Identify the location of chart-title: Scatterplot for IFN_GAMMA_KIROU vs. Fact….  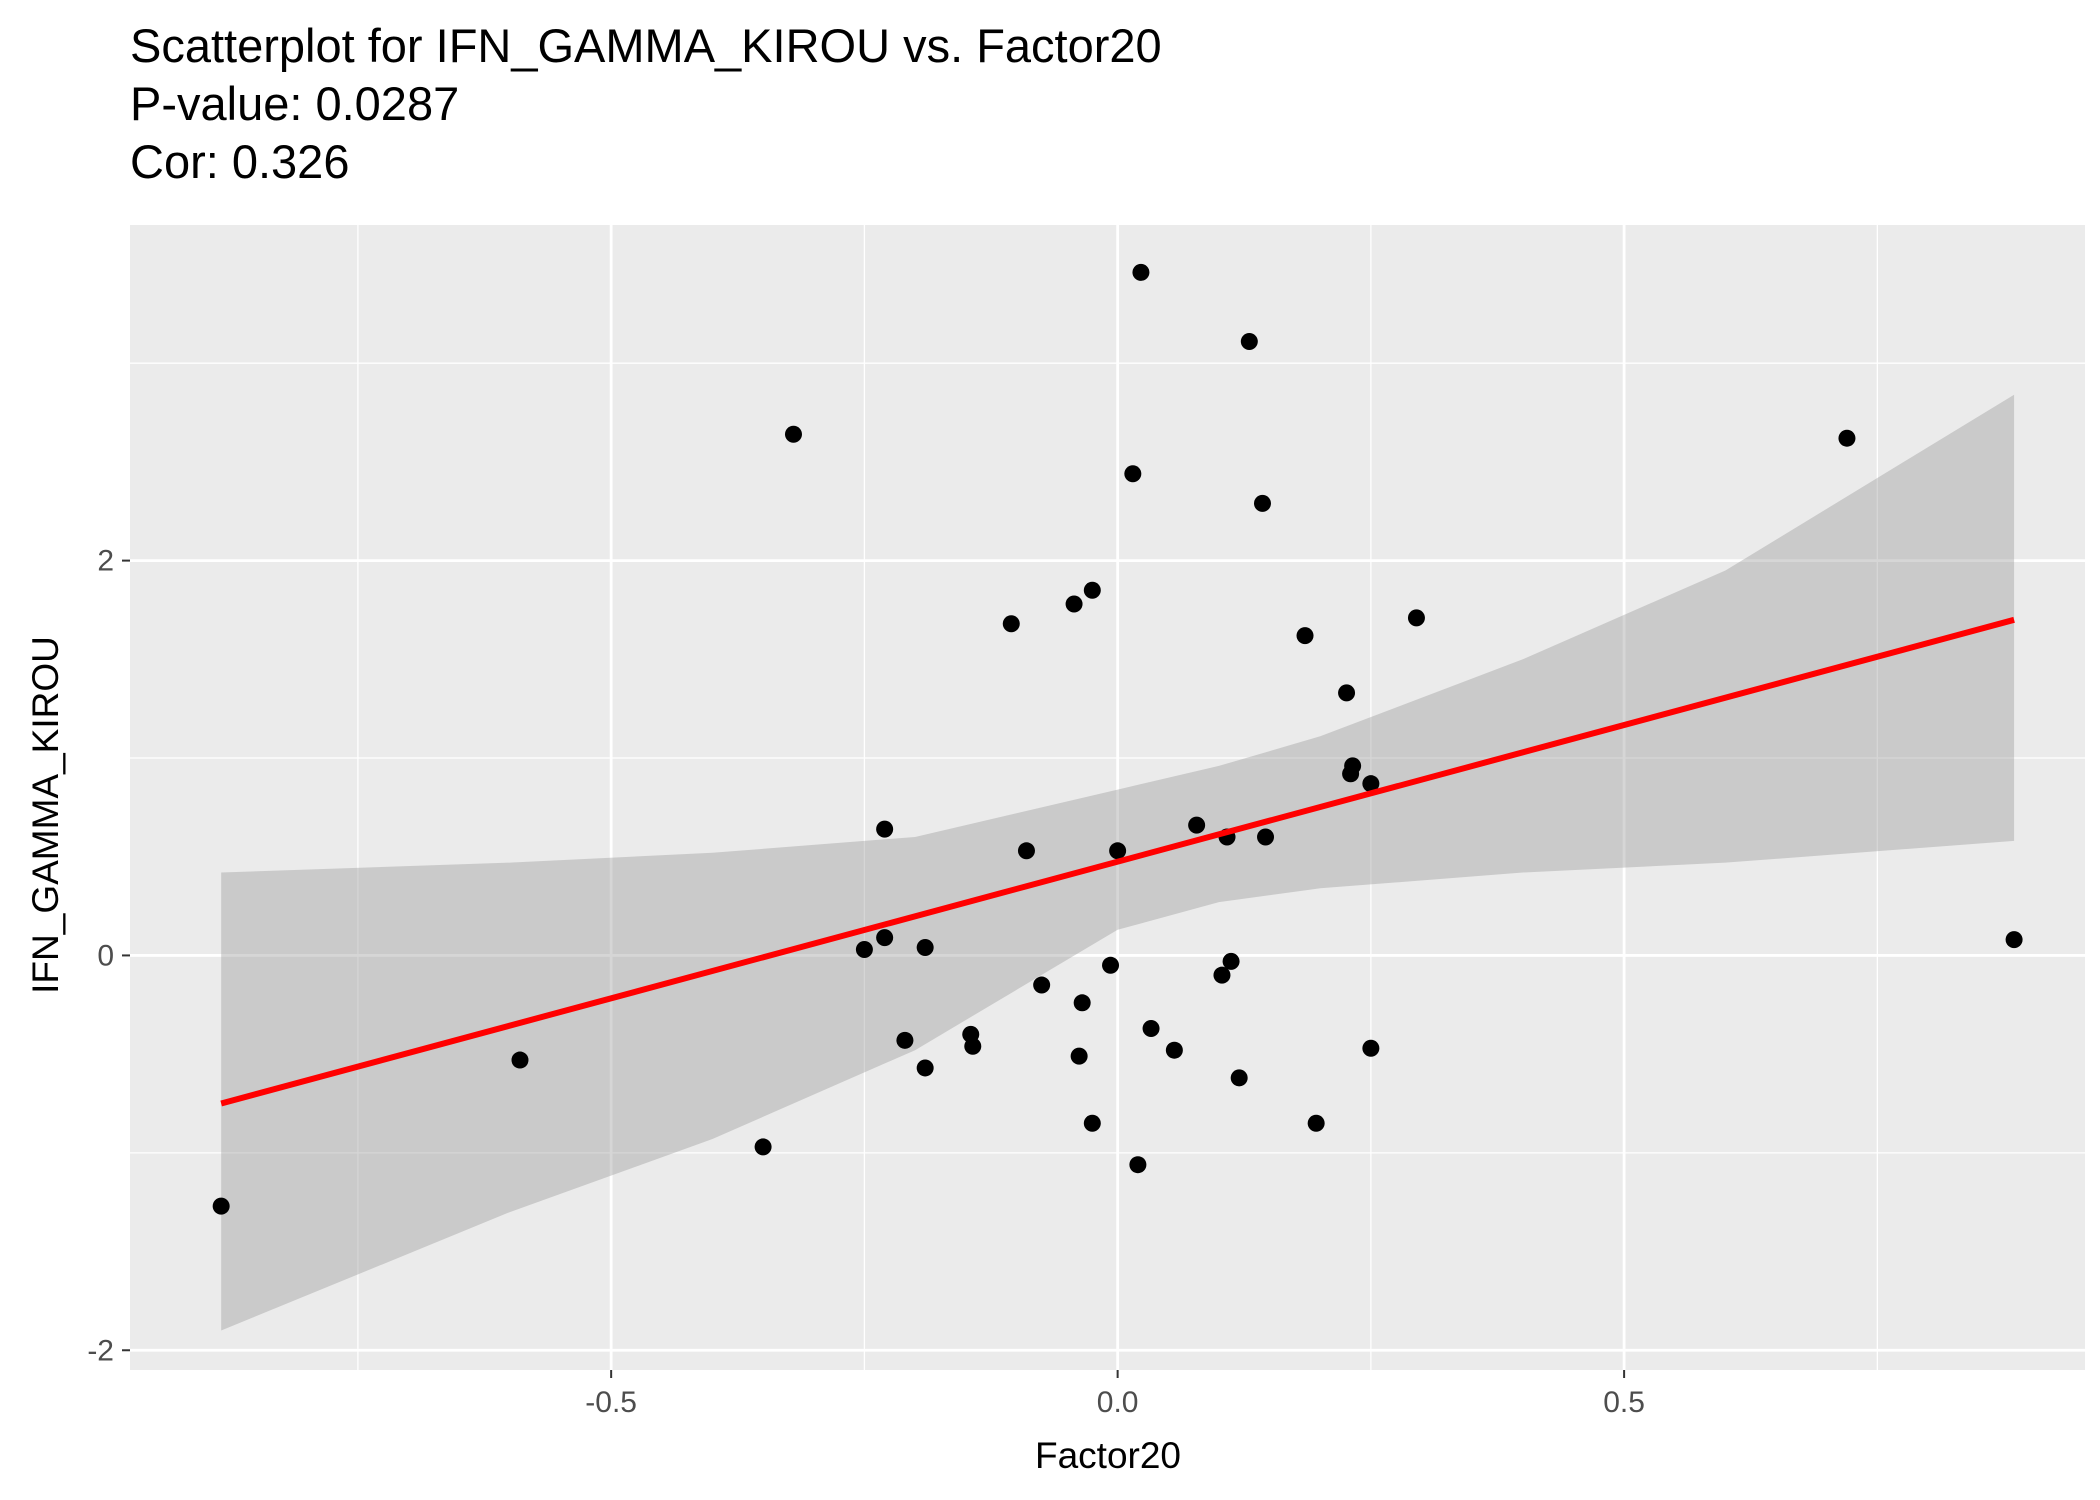
(646, 45).